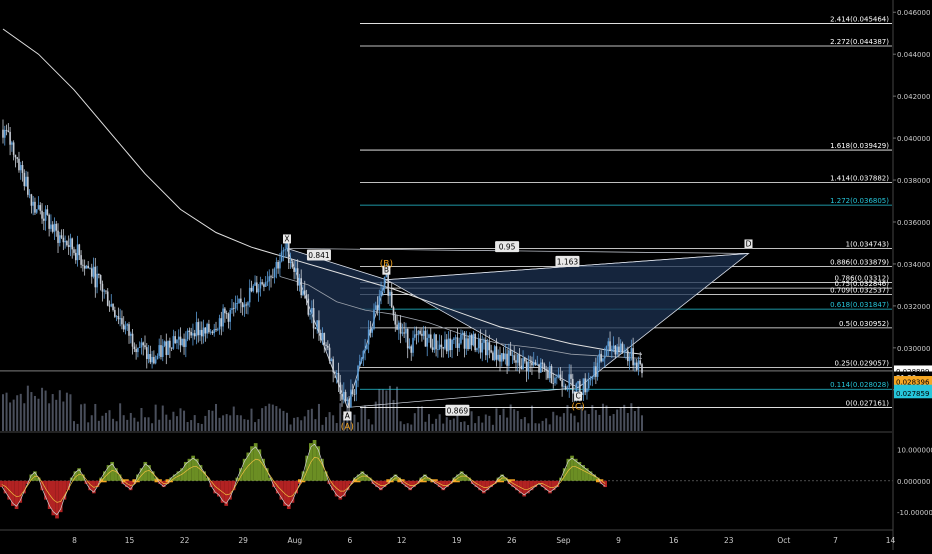 This screenshot has height=554, width=932. Describe the element at coordinates (864, 324) in the screenshot. I see `fib-level-label: 0.5(0.030952)` at that location.